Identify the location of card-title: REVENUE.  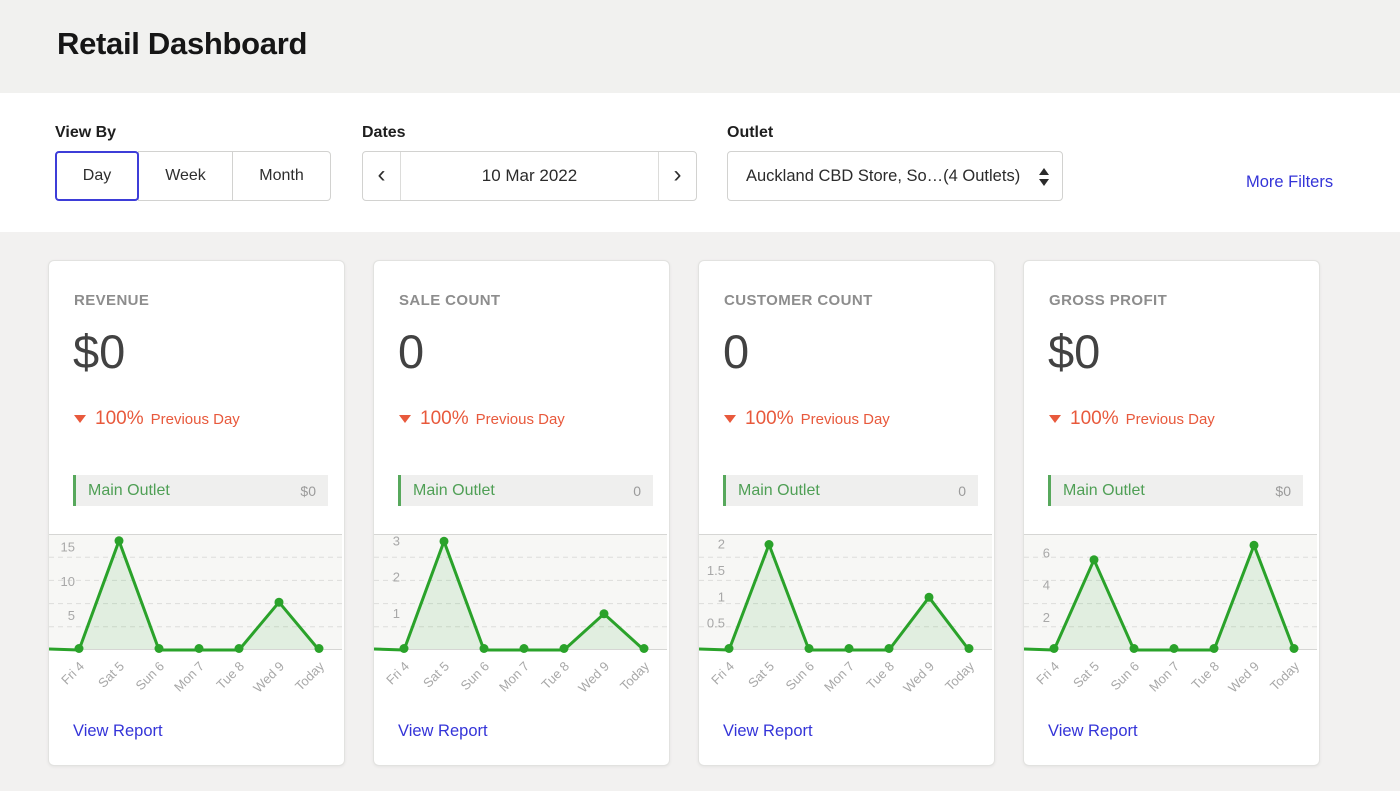
(112, 300).